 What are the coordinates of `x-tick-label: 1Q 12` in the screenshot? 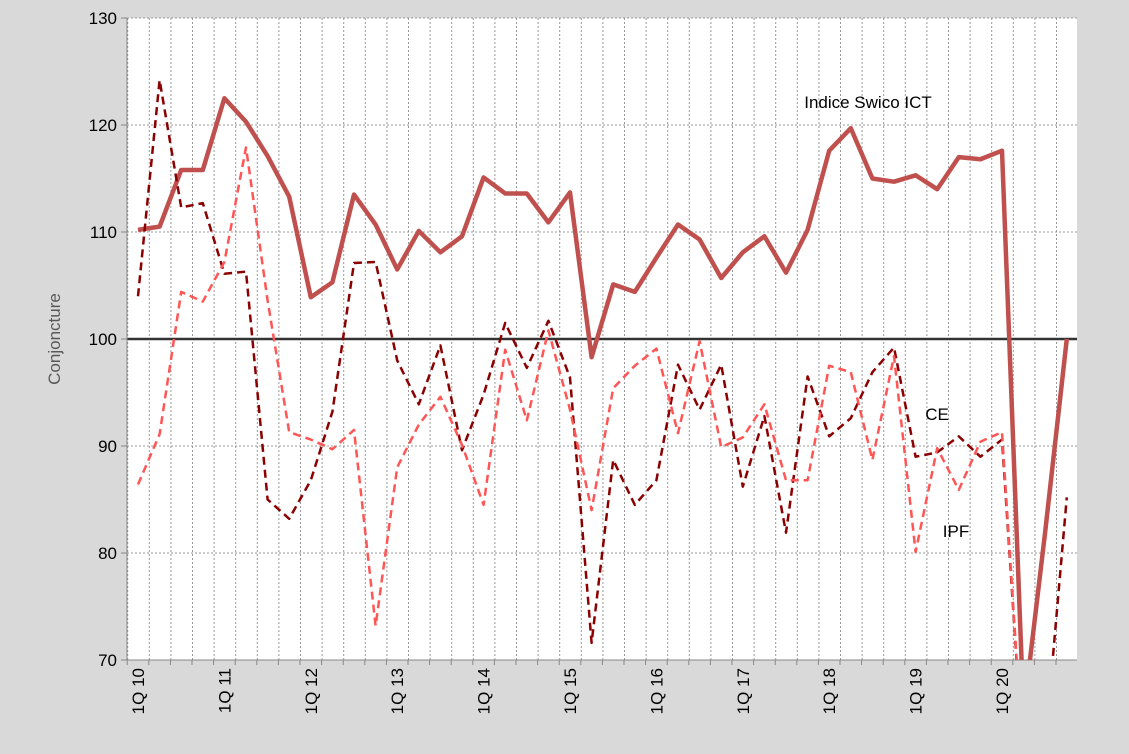 It's located at (311, 691).